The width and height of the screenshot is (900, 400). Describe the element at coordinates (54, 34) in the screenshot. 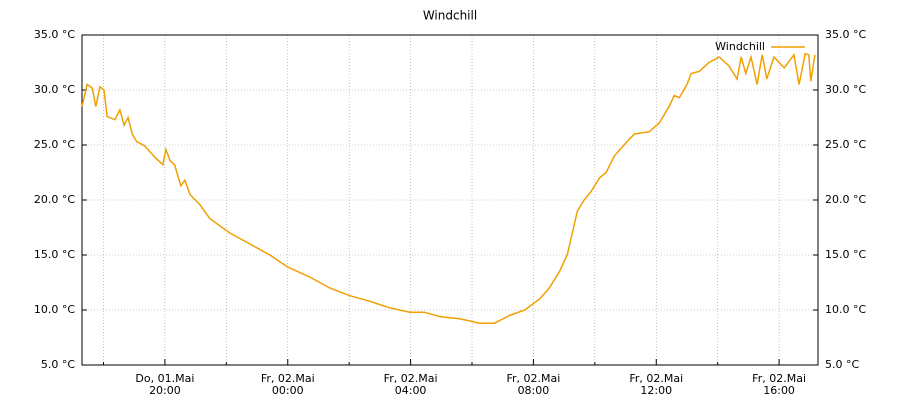

I see `y-tick-label: 35.0 °C` at that location.